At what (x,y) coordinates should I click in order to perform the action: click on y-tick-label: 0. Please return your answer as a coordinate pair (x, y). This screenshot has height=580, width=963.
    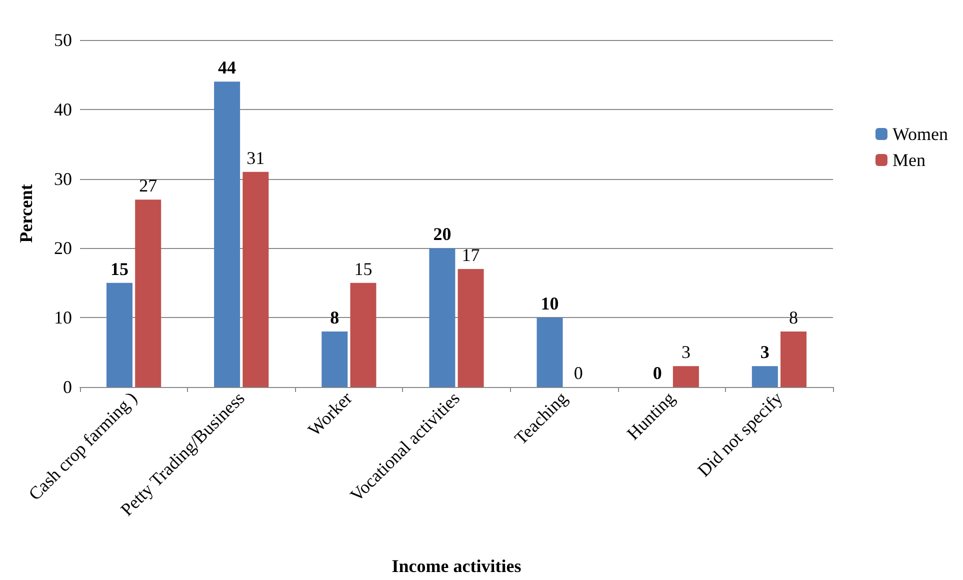
    Looking at the image, I should click on (67, 387).